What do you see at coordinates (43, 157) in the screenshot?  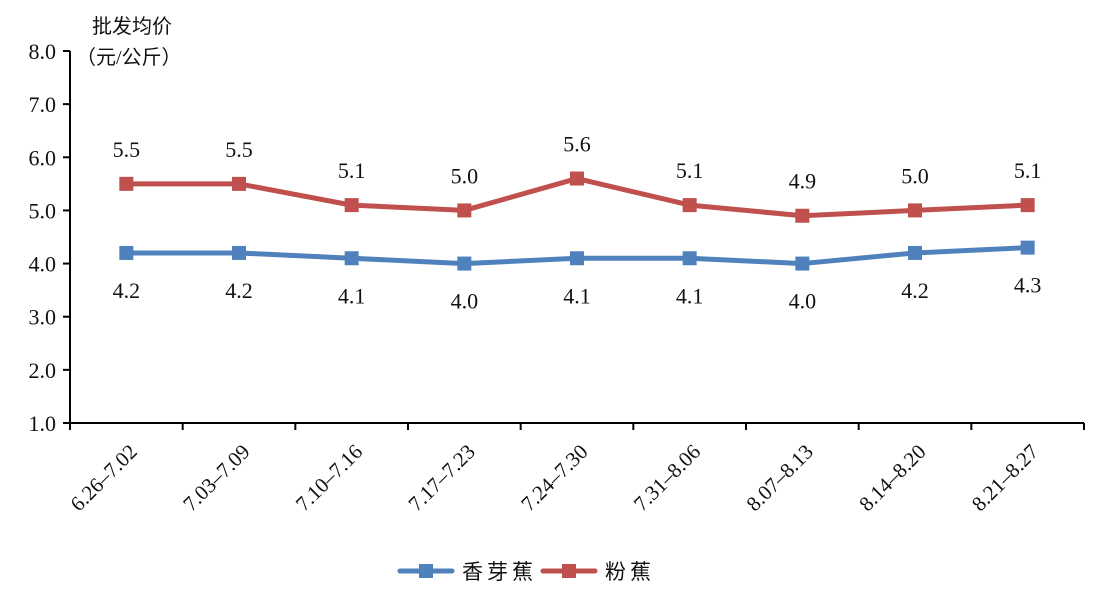 I see `y-tick-label: 6.0` at bounding box center [43, 157].